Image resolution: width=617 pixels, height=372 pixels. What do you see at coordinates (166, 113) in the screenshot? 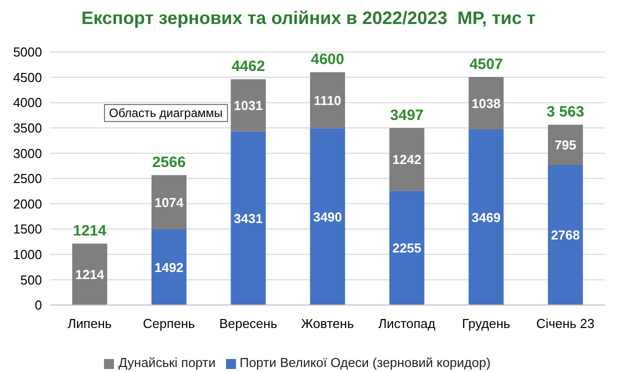
I see `annotation: Область диаграммы` at bounding box center [166, 113].